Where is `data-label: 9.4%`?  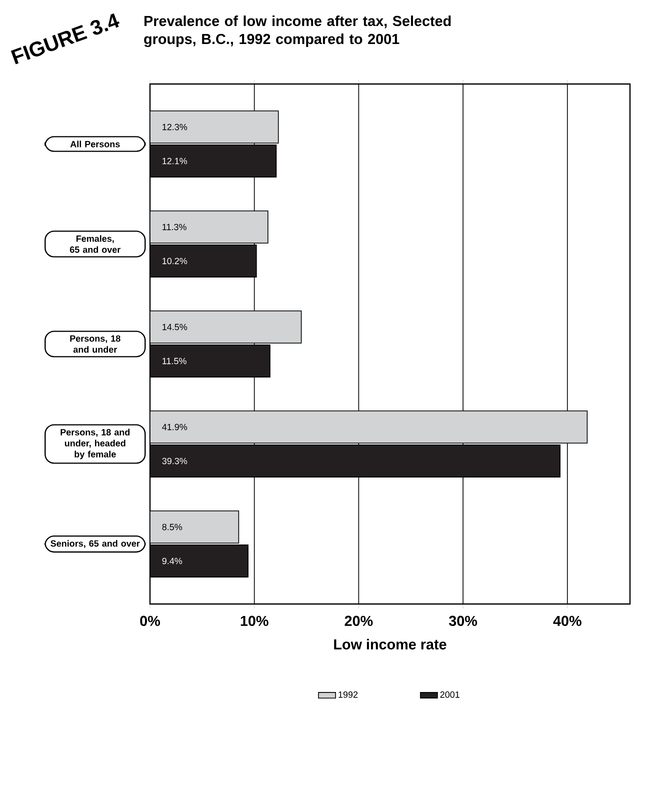
data-label: 9.4% is located at coordinates (172, 561).